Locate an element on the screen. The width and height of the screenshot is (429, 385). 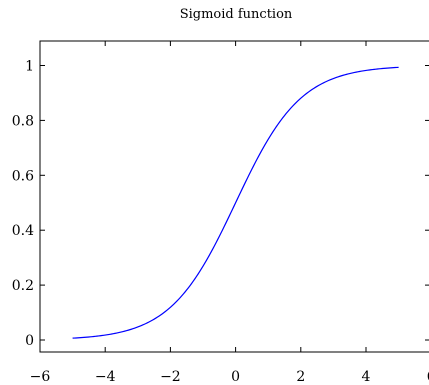
y-tick-label: 0.4 is located at coordinates (23, 231).